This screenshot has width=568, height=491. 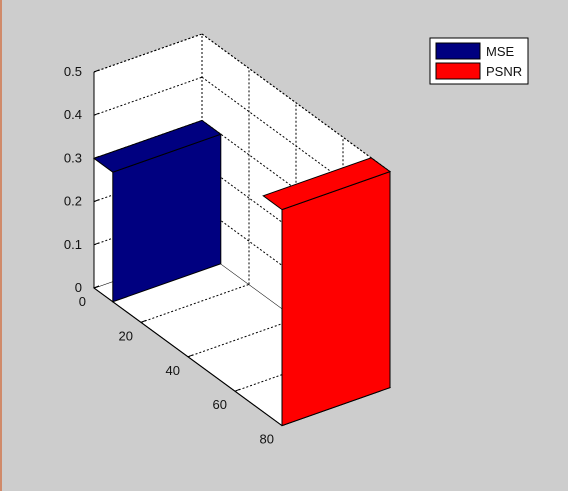 I want to click on y-tick-label: 80, so click(x=267, y=439).